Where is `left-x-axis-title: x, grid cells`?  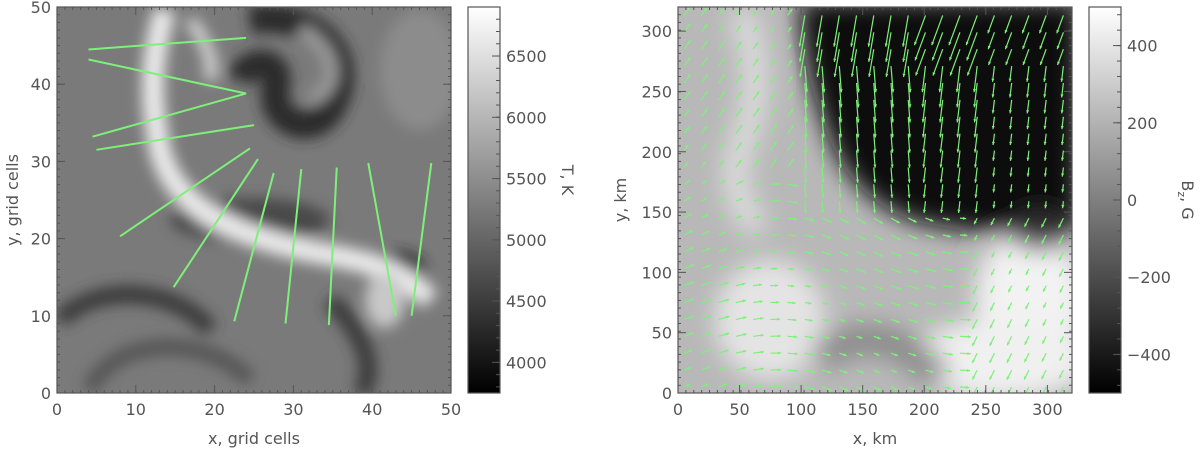
left-x-axis-title: x, grid cells is located at coordinates (254, 438).